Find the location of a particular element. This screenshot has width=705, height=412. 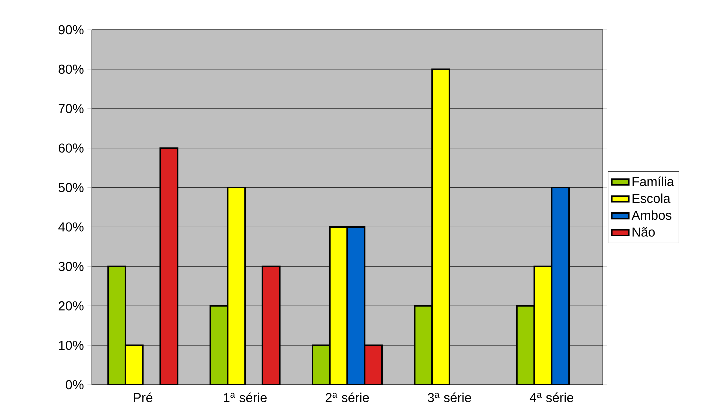

y-tick-label: 20% is located at coordinates (71, 306).